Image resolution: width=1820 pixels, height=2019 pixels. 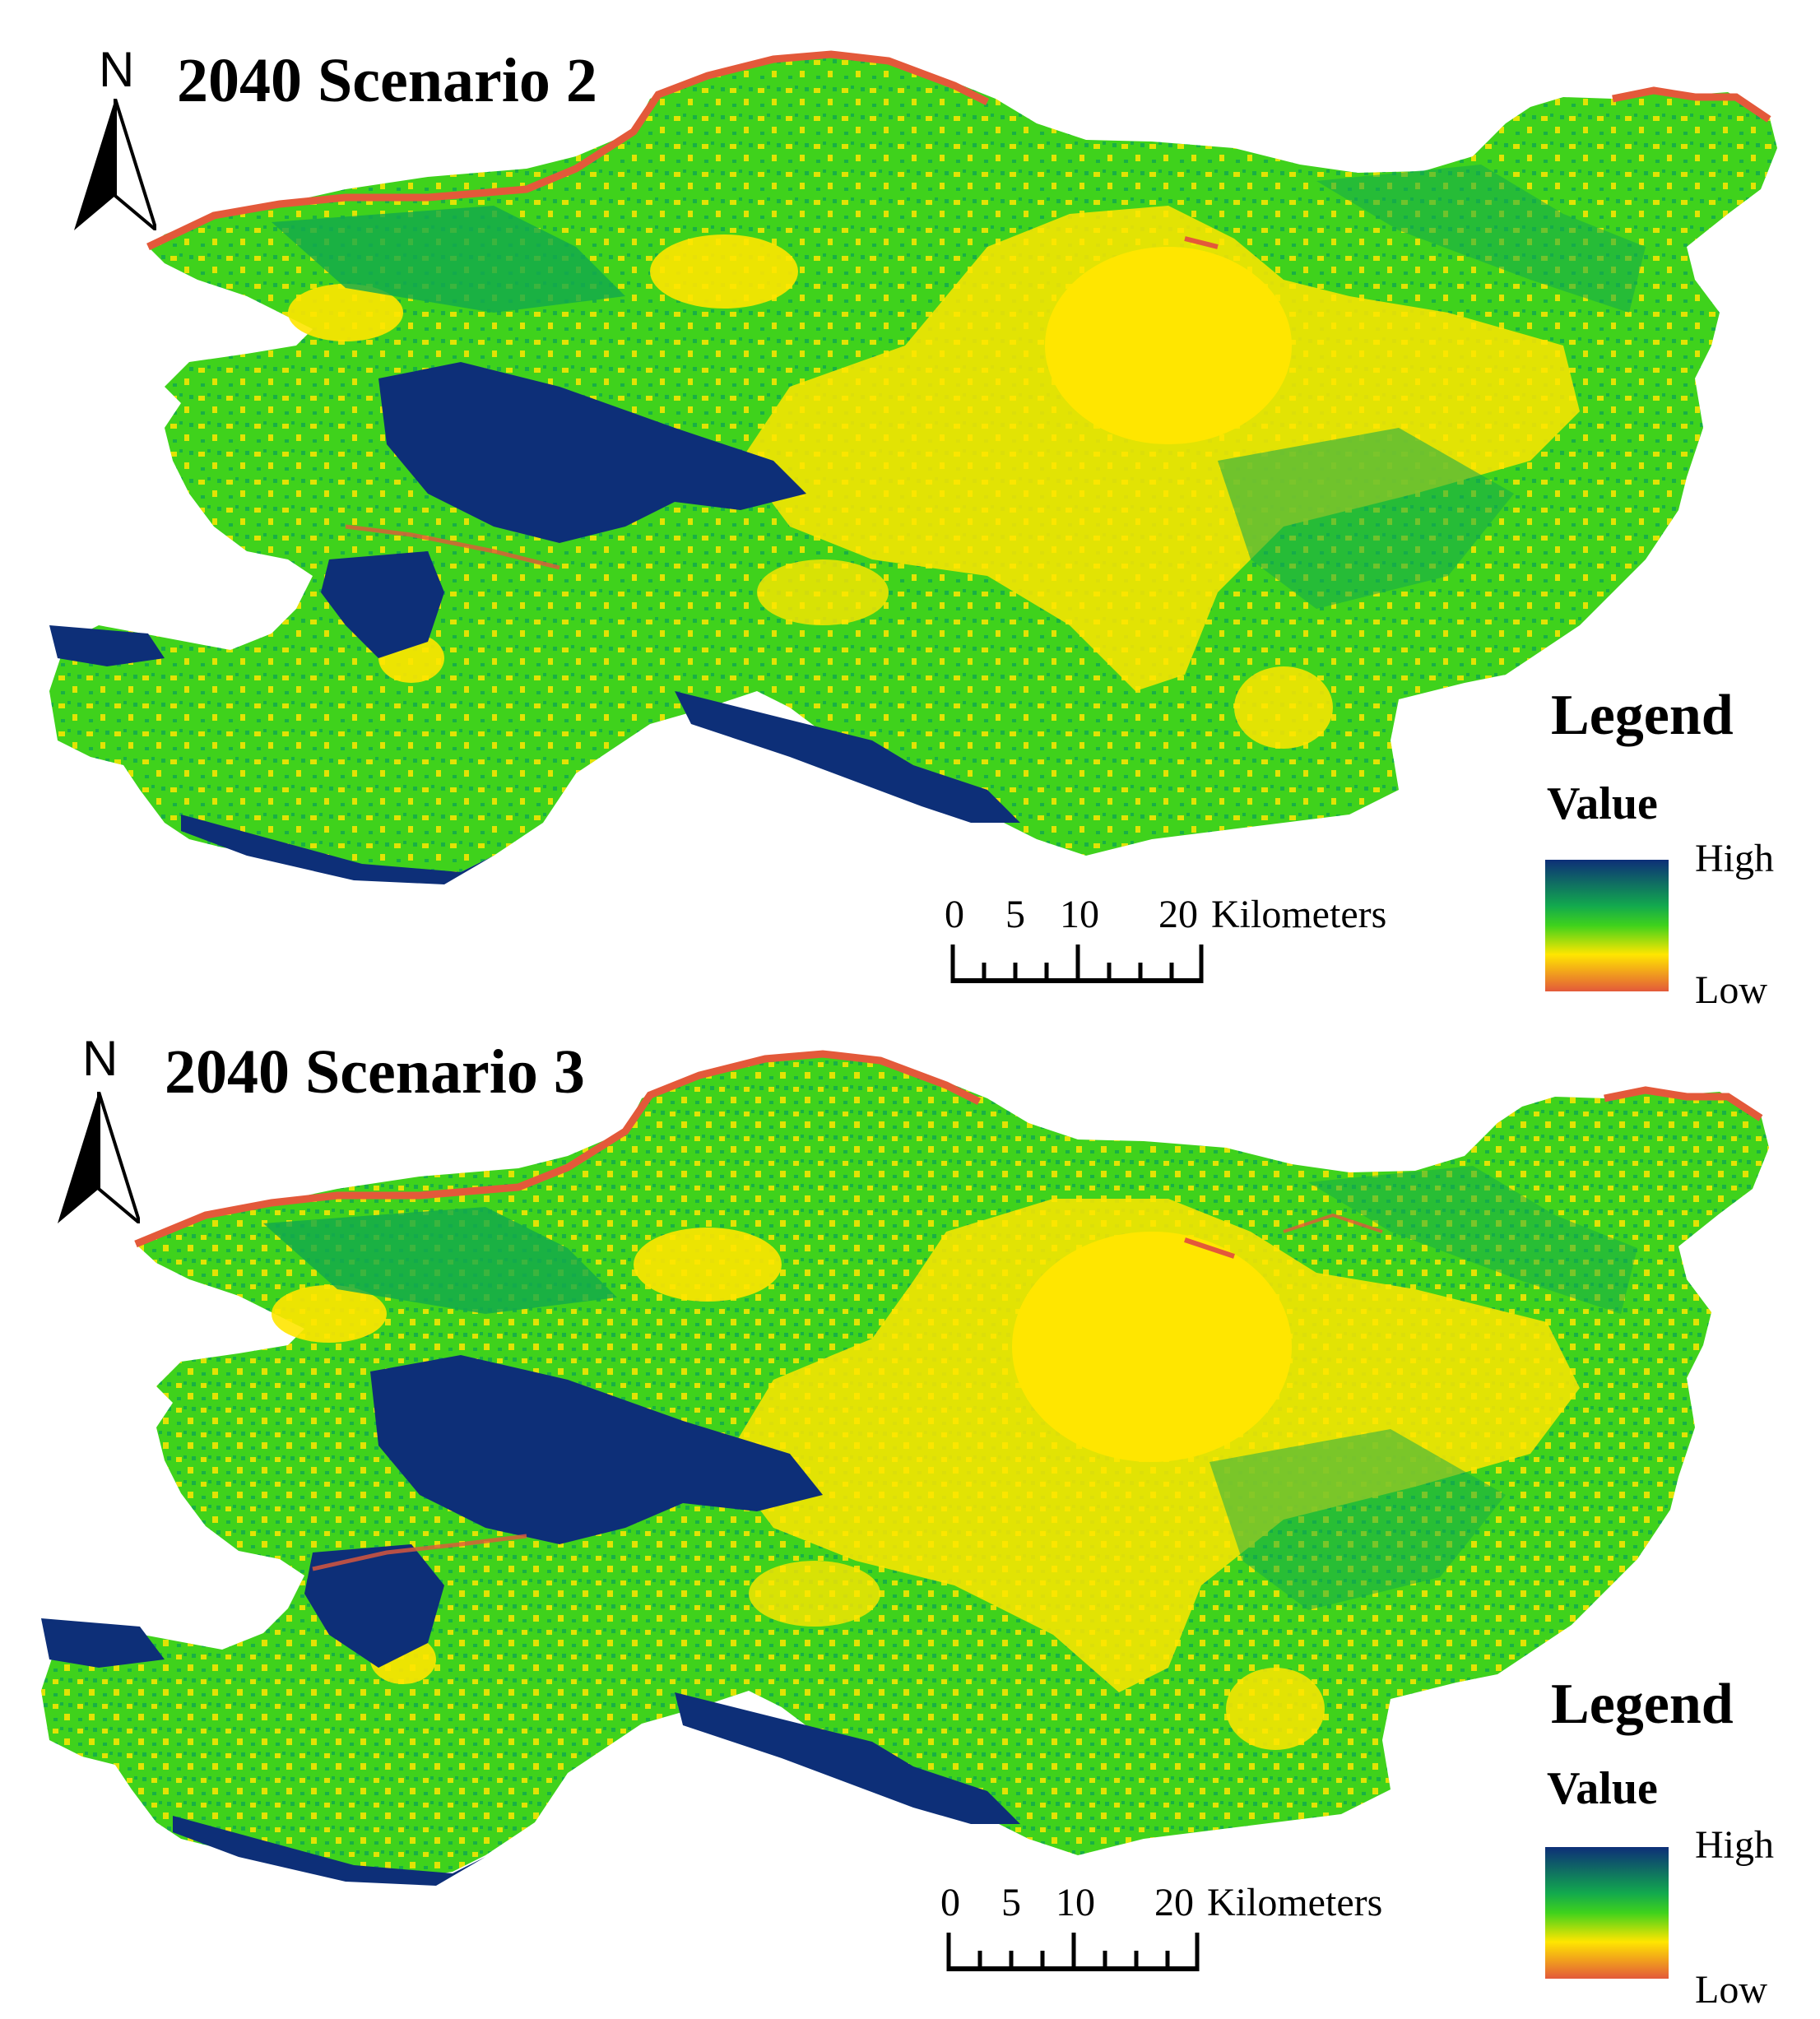 What do you see at coordinates (1160, 448) in the screenshot?
I see `urban-core-area` at bounding box center [1160, 448].